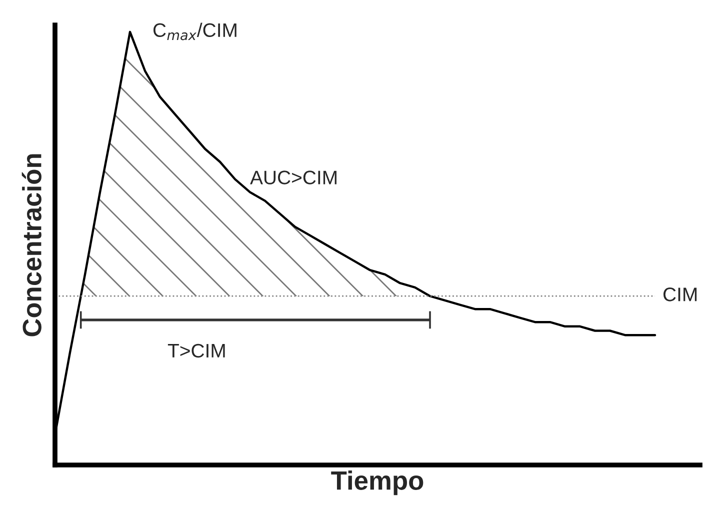 This screenshot has width=709, height=508. Describe the element at coordinates (377, 483) in the screenshot. I see `x-axis-title: Tiempo` at that location.